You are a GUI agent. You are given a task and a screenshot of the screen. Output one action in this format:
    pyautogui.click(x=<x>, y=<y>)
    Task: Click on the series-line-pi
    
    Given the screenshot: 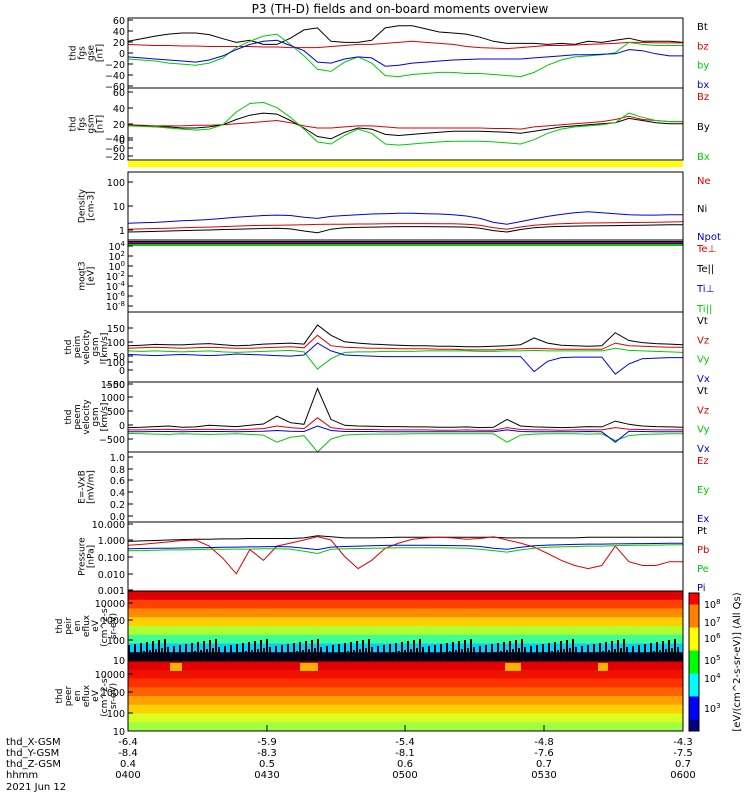 What is the action you would take?
    pyautogui.click(x=405, y=546)
    